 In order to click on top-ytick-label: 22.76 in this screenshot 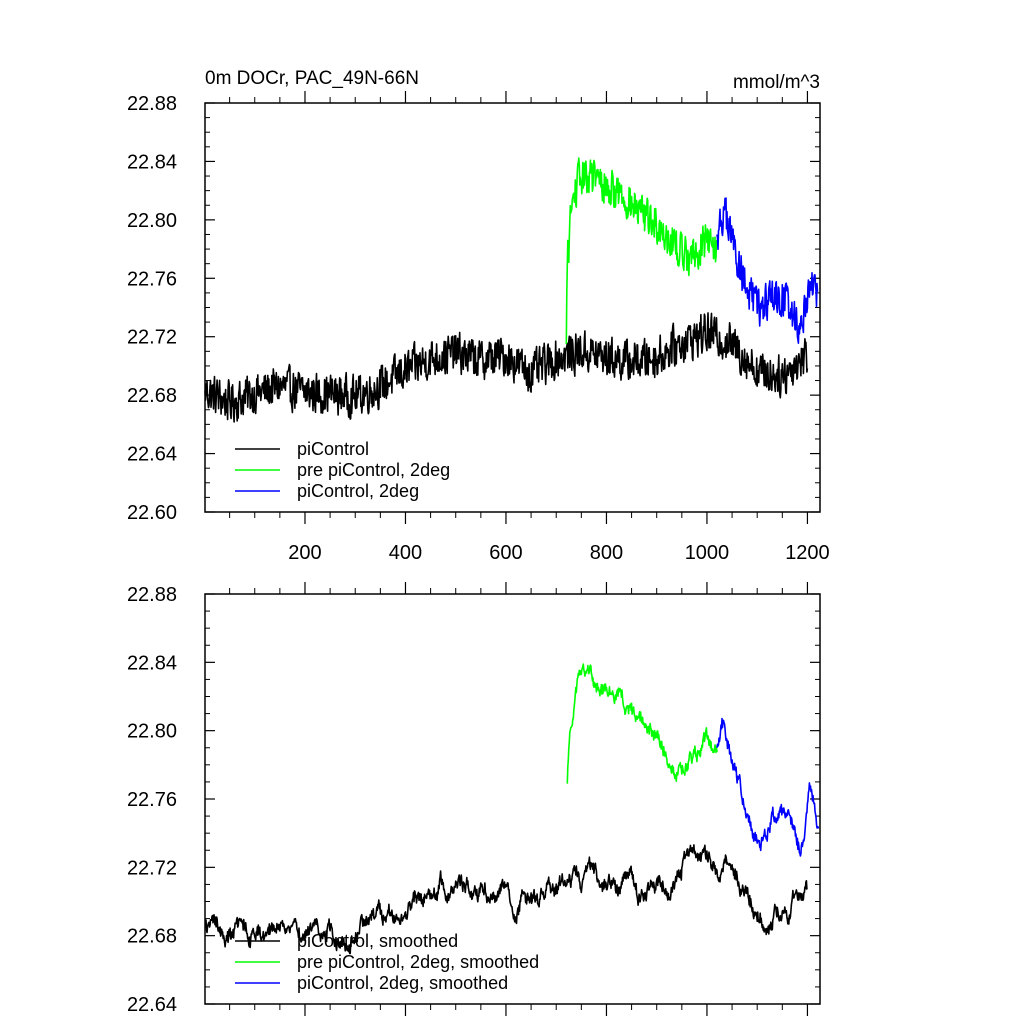, I will do `click(152, 279)`.